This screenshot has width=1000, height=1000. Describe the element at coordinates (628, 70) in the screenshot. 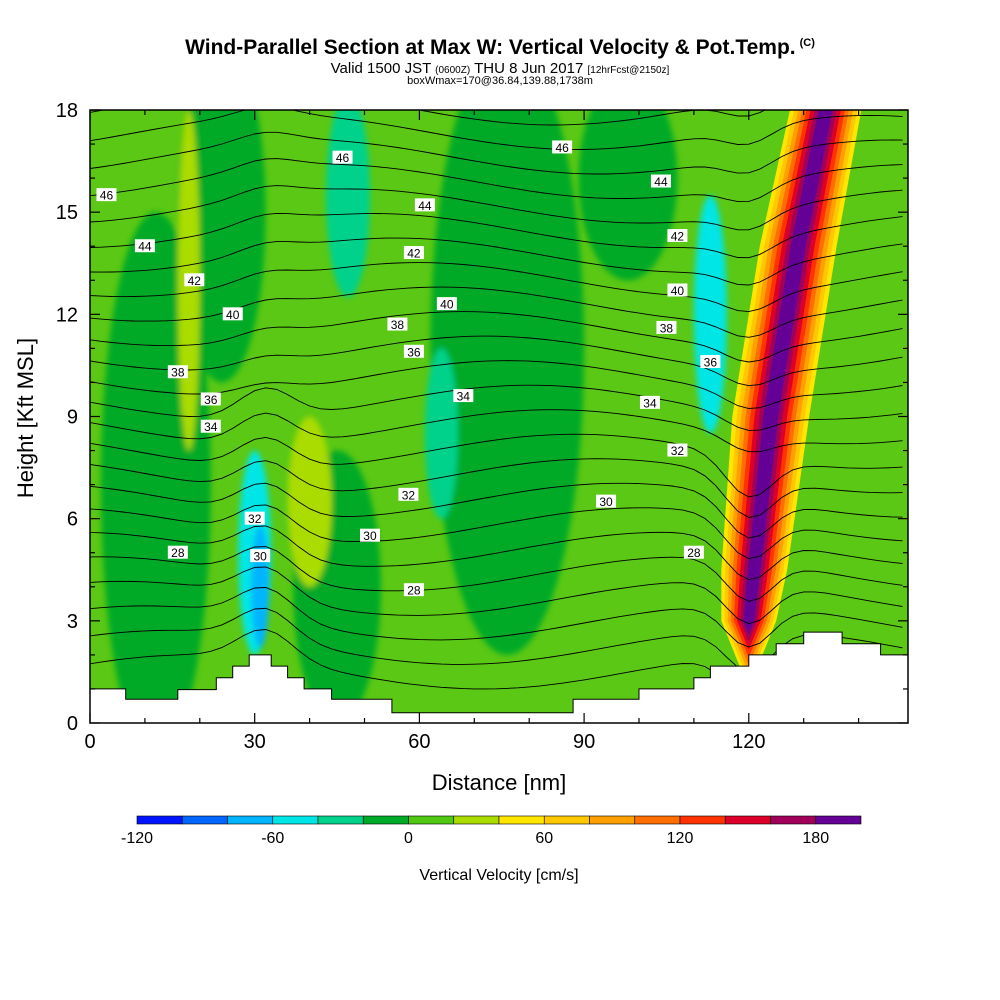

I see `forecast-info: [12hrFcst@2150z]` at that location.